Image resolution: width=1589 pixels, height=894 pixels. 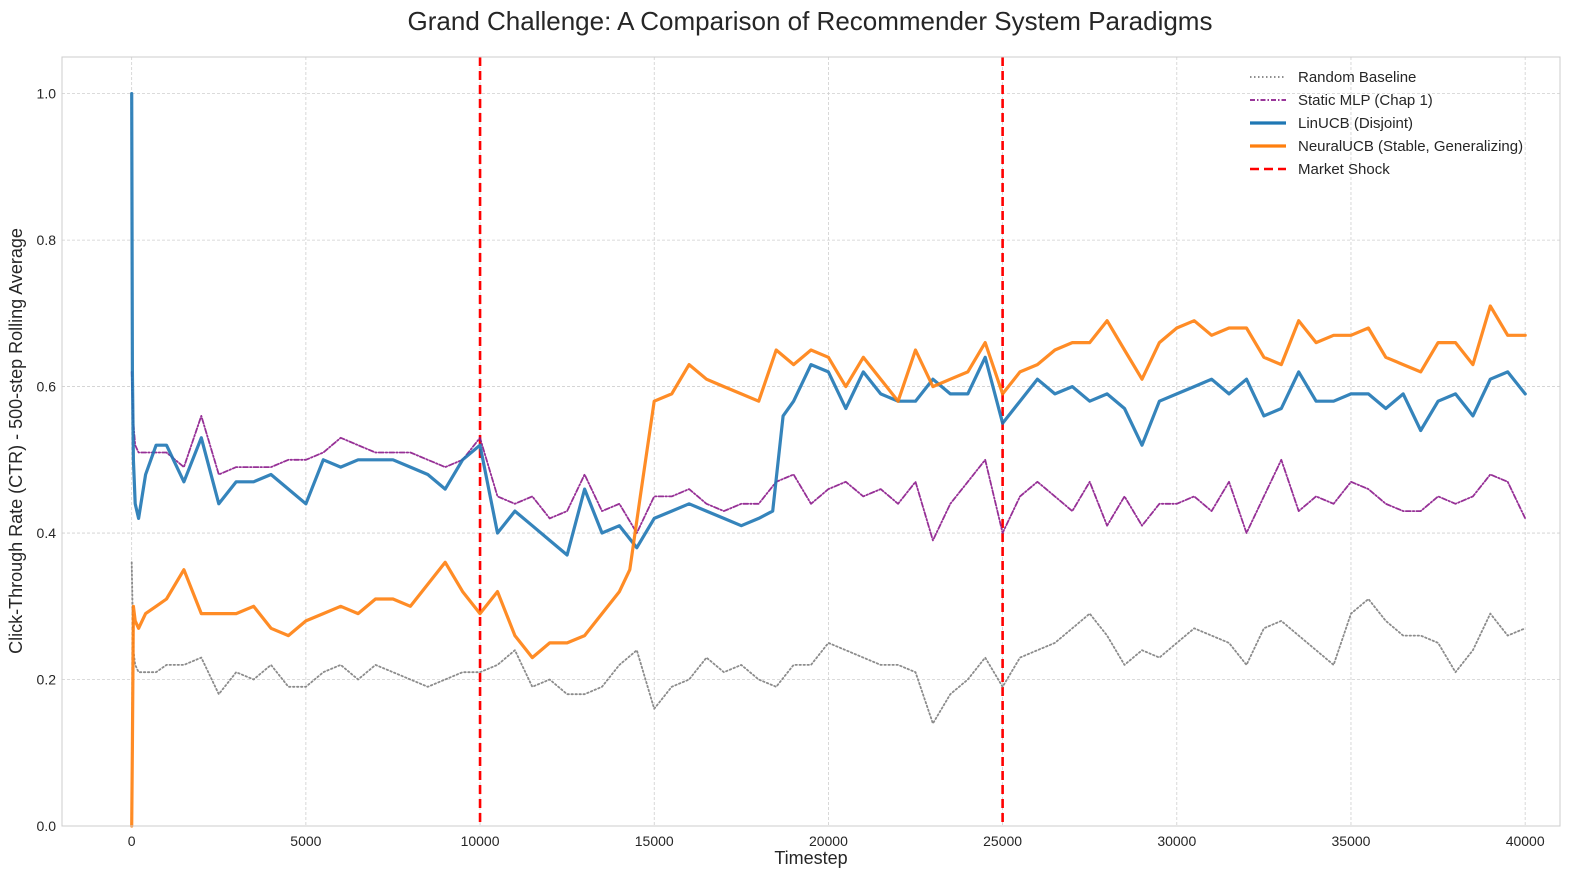 I want to click on x-tick-label: 35000, so click(x=1351, y=841).